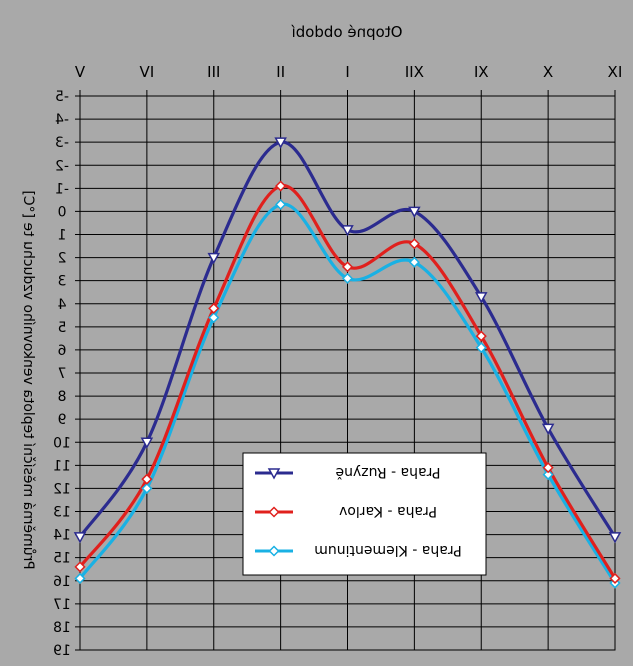 The height and width of the screenshot is (666, 633). Describe the element at coordinates (62, 328) in the screenshot. I see `y-tick-label: 5` at that location.